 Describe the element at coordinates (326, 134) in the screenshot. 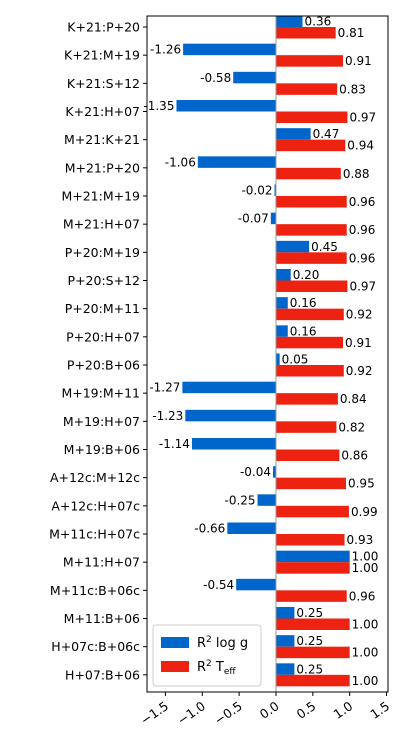

I see `data-label: 0.47` at that location.